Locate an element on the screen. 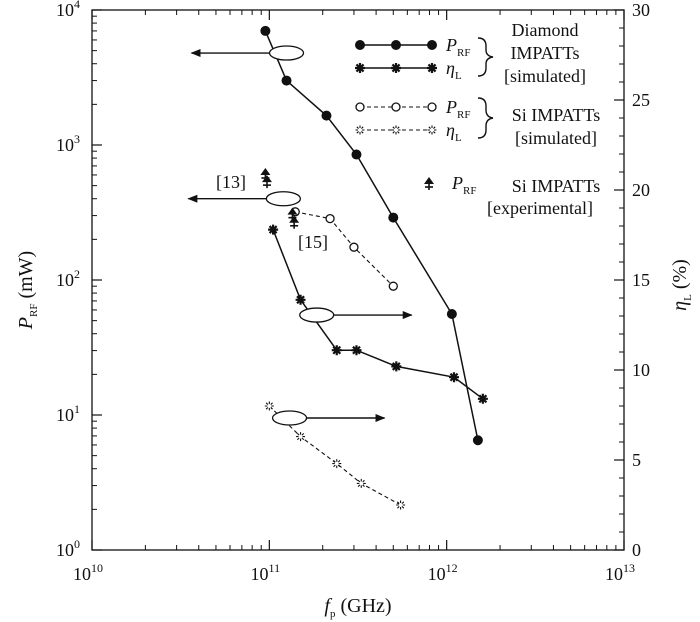 This screenshot has height=622, width=700. left-tick-label: 10¹ is located at coordinates (68, 413).